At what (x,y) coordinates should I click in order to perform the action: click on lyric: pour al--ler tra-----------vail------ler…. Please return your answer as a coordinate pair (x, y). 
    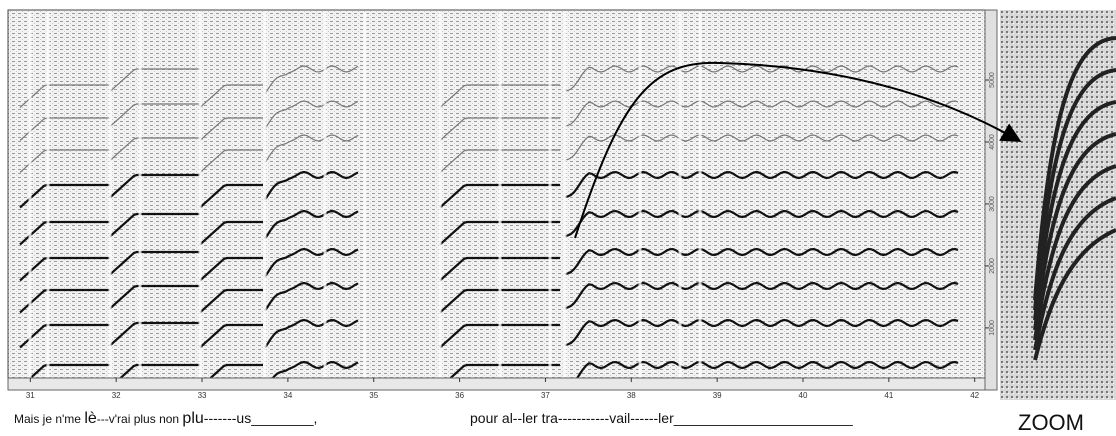
    Looking at the image, I should click on (661, 418).